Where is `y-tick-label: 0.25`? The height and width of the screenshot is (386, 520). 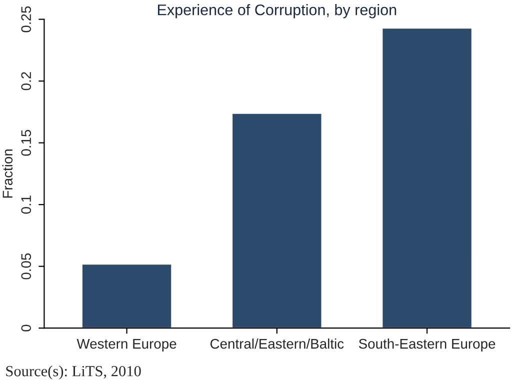
y-tick-label: 0.25 is located at coordinates (26, 19).